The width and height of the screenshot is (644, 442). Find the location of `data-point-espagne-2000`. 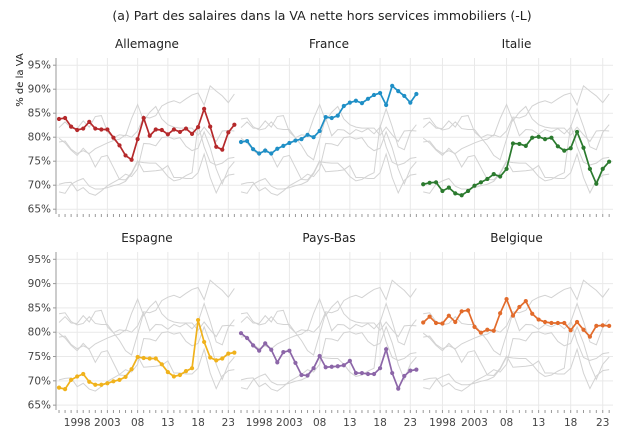

data-point-espagne-2000 is located at coordinates (89, 381).